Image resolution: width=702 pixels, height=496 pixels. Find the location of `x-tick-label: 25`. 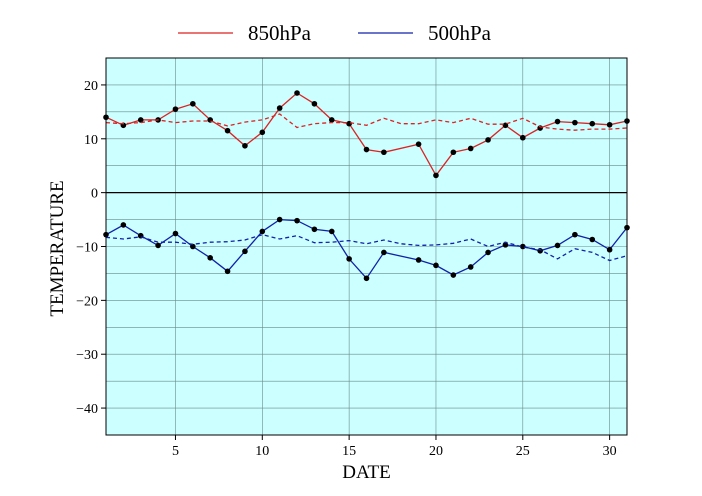

x-tick-label: 25 is located at coordinates (523, 451).